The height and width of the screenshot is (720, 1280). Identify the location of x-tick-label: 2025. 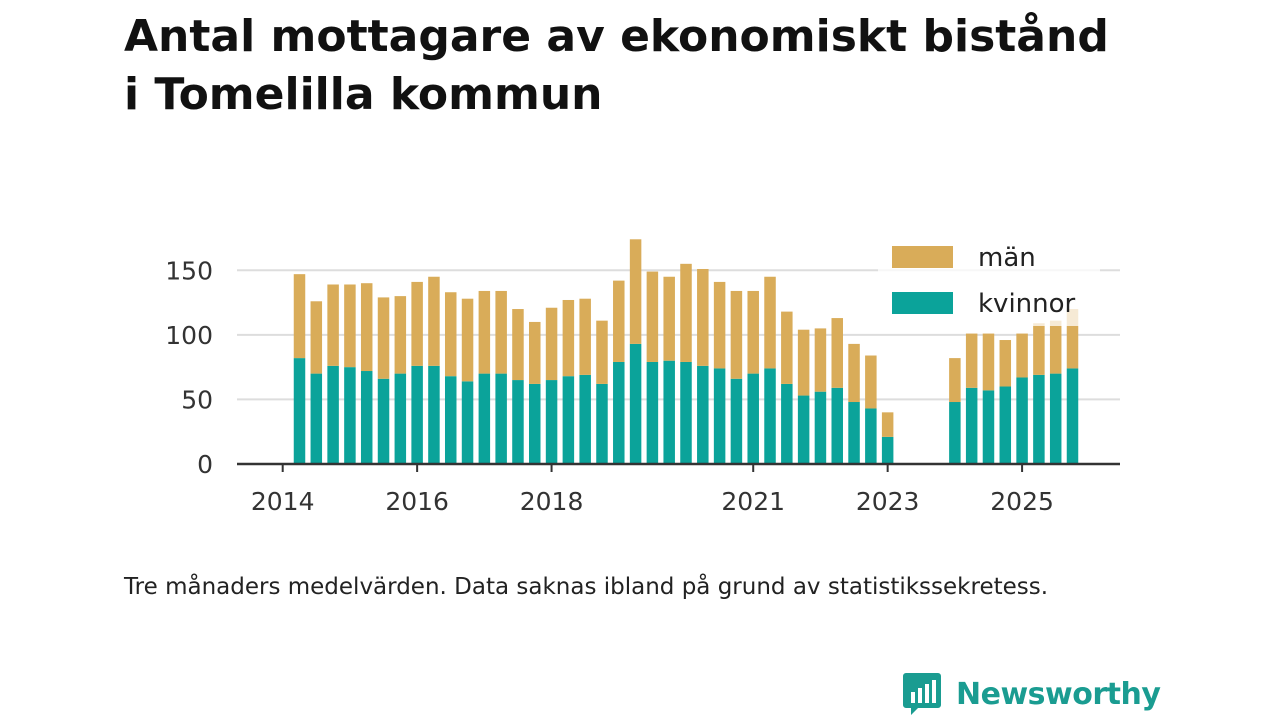
(1022, 501).